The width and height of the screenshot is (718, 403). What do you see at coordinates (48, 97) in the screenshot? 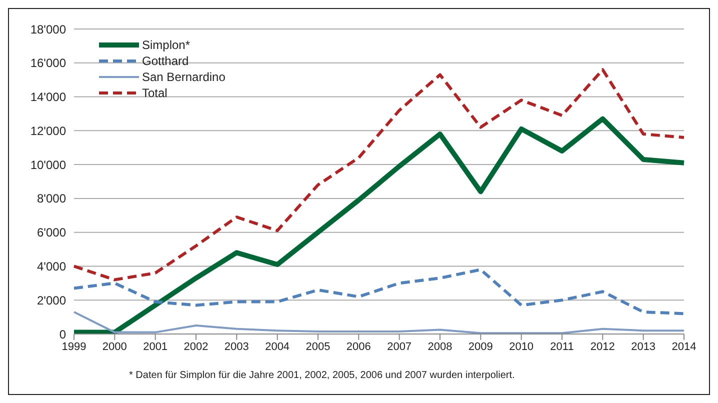
I see `y-tick-label: 14'000` at bounding box center [48, 97].